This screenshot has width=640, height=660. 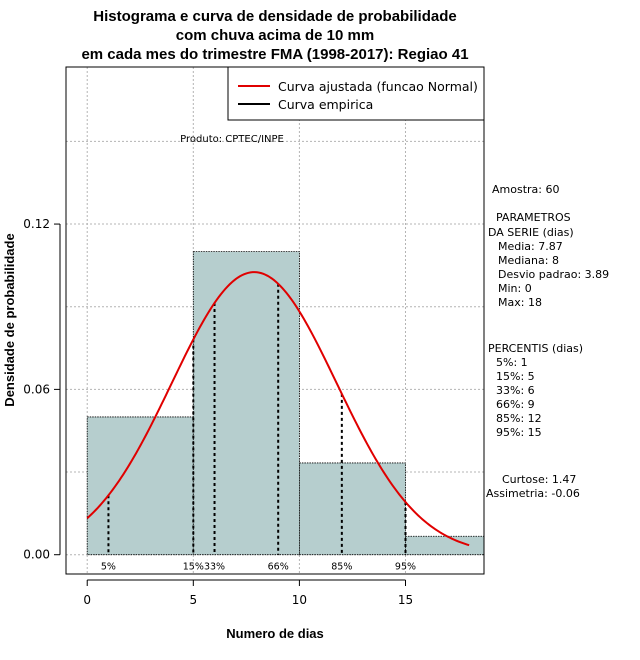 I want to click on x-axis-title: Numero de dias, so click(x=275, y=633).